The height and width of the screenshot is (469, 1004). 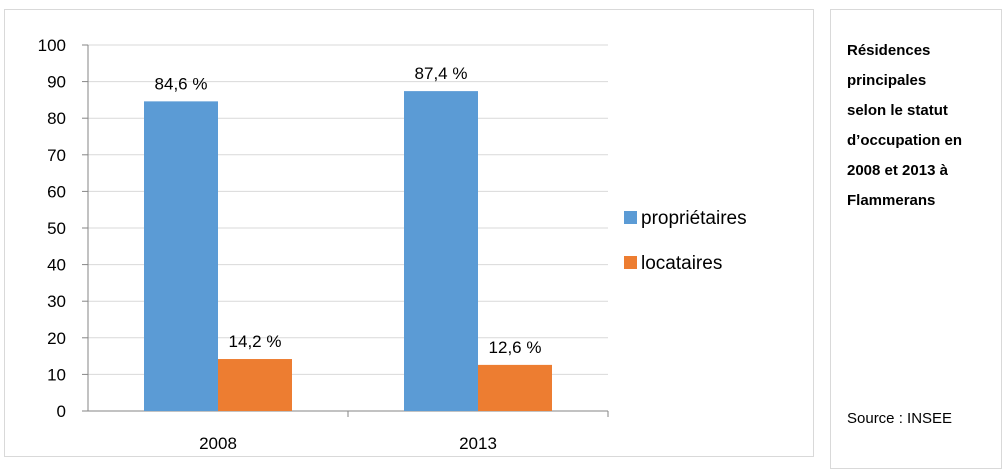 What do you see at coordinates (56, 374) in the screenshot?
I see `y-tick-label: 10` at bounding box center [56, 374].